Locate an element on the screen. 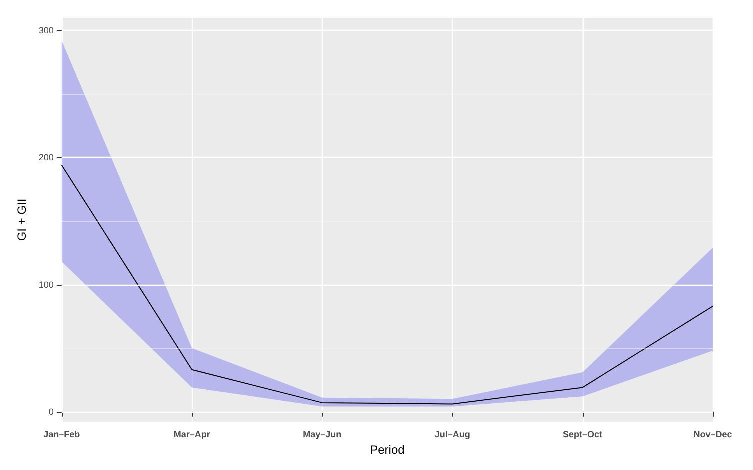  x-axis-title: Period is located at coordinates (387, 450).